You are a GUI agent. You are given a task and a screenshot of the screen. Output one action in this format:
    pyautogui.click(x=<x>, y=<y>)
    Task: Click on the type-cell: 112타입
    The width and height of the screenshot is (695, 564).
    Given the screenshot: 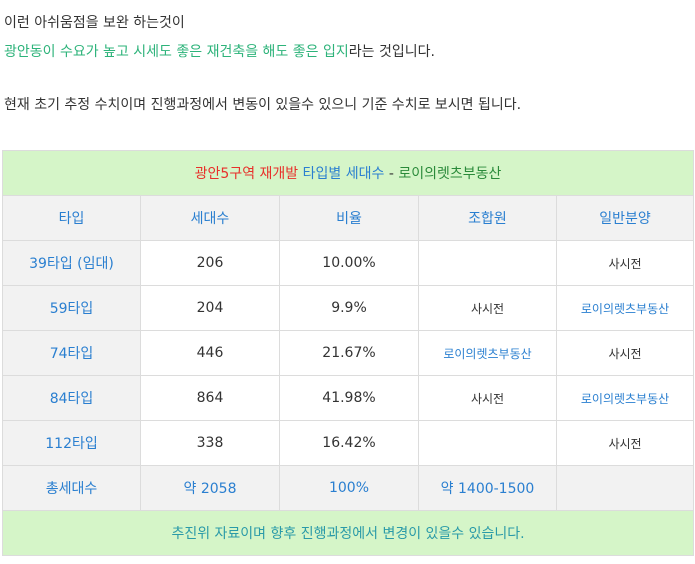 What is the action you would take?
    pyautogui.click(x=71, y=443)
    